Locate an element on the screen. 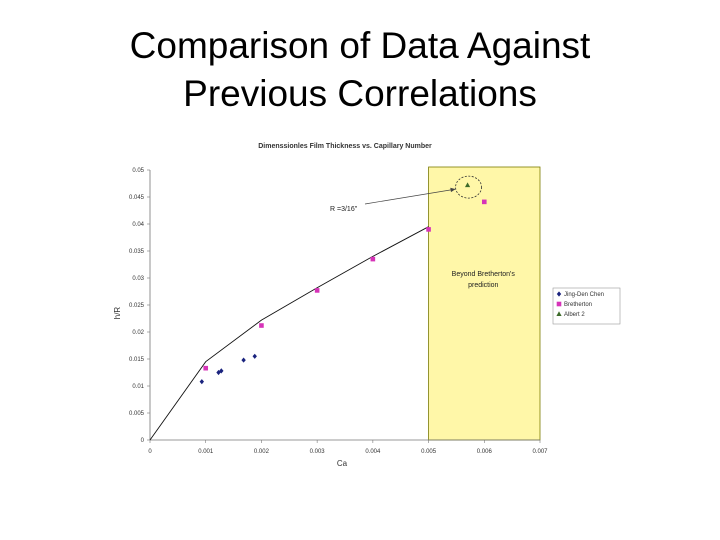 The height and width of the screenshot is (540, 720). highlight-label-line-2: prediction is located at coordinates (483, 285).